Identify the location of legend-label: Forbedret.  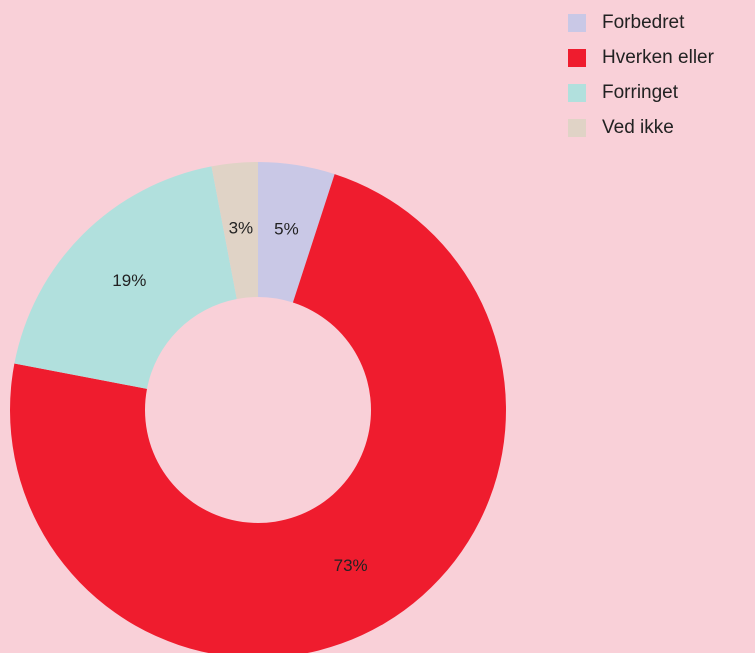
(643, 22).